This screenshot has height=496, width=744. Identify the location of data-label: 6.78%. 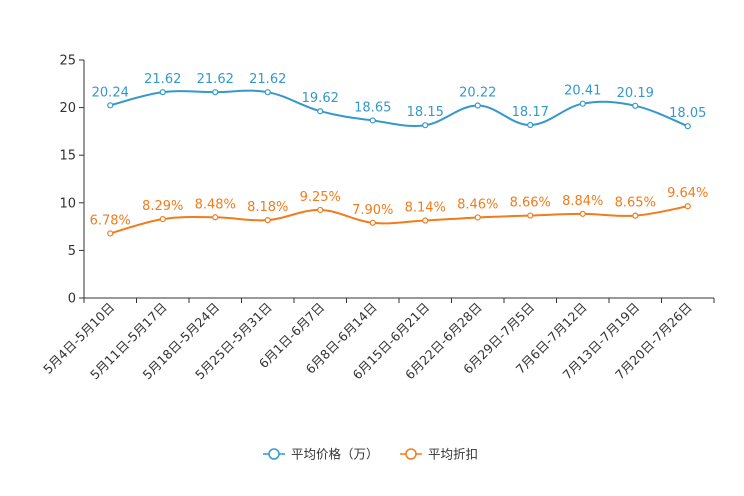
(110, 220).